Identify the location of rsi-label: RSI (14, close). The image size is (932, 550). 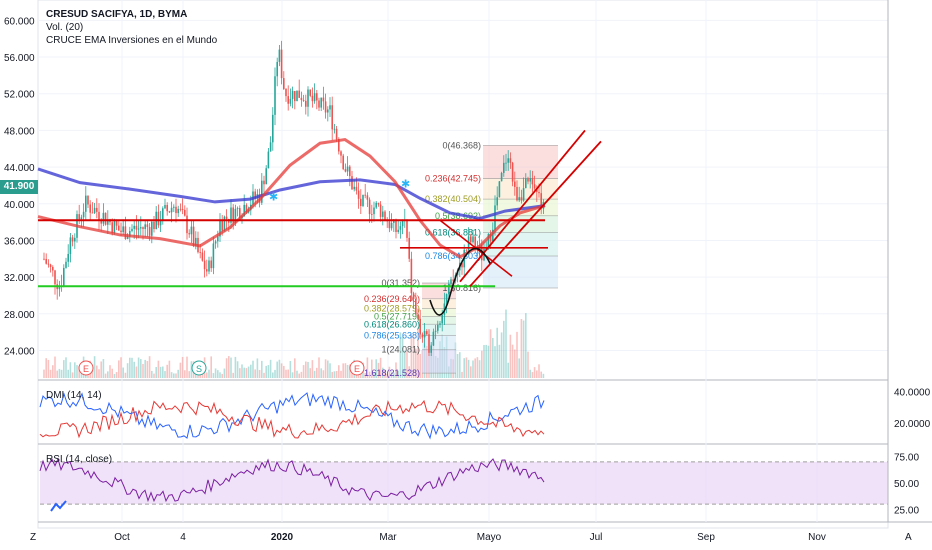
(79, 459).